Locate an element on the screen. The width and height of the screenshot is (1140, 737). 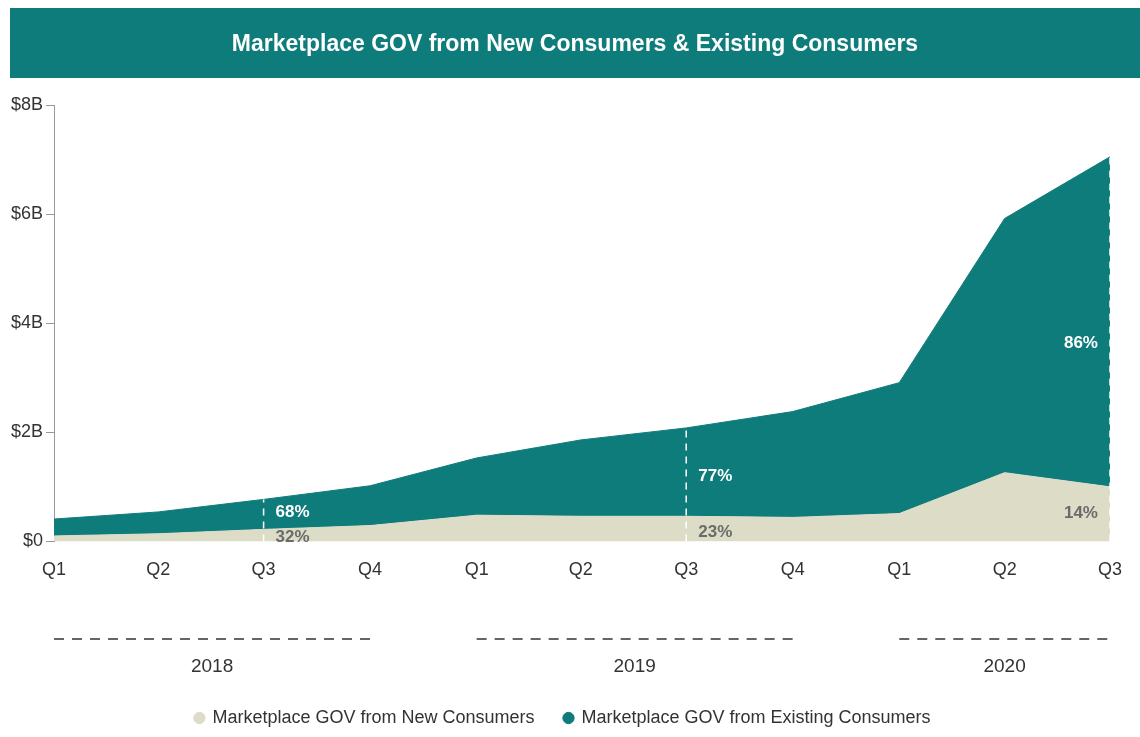
annotation: 23% is located at coordinates (715, 531).